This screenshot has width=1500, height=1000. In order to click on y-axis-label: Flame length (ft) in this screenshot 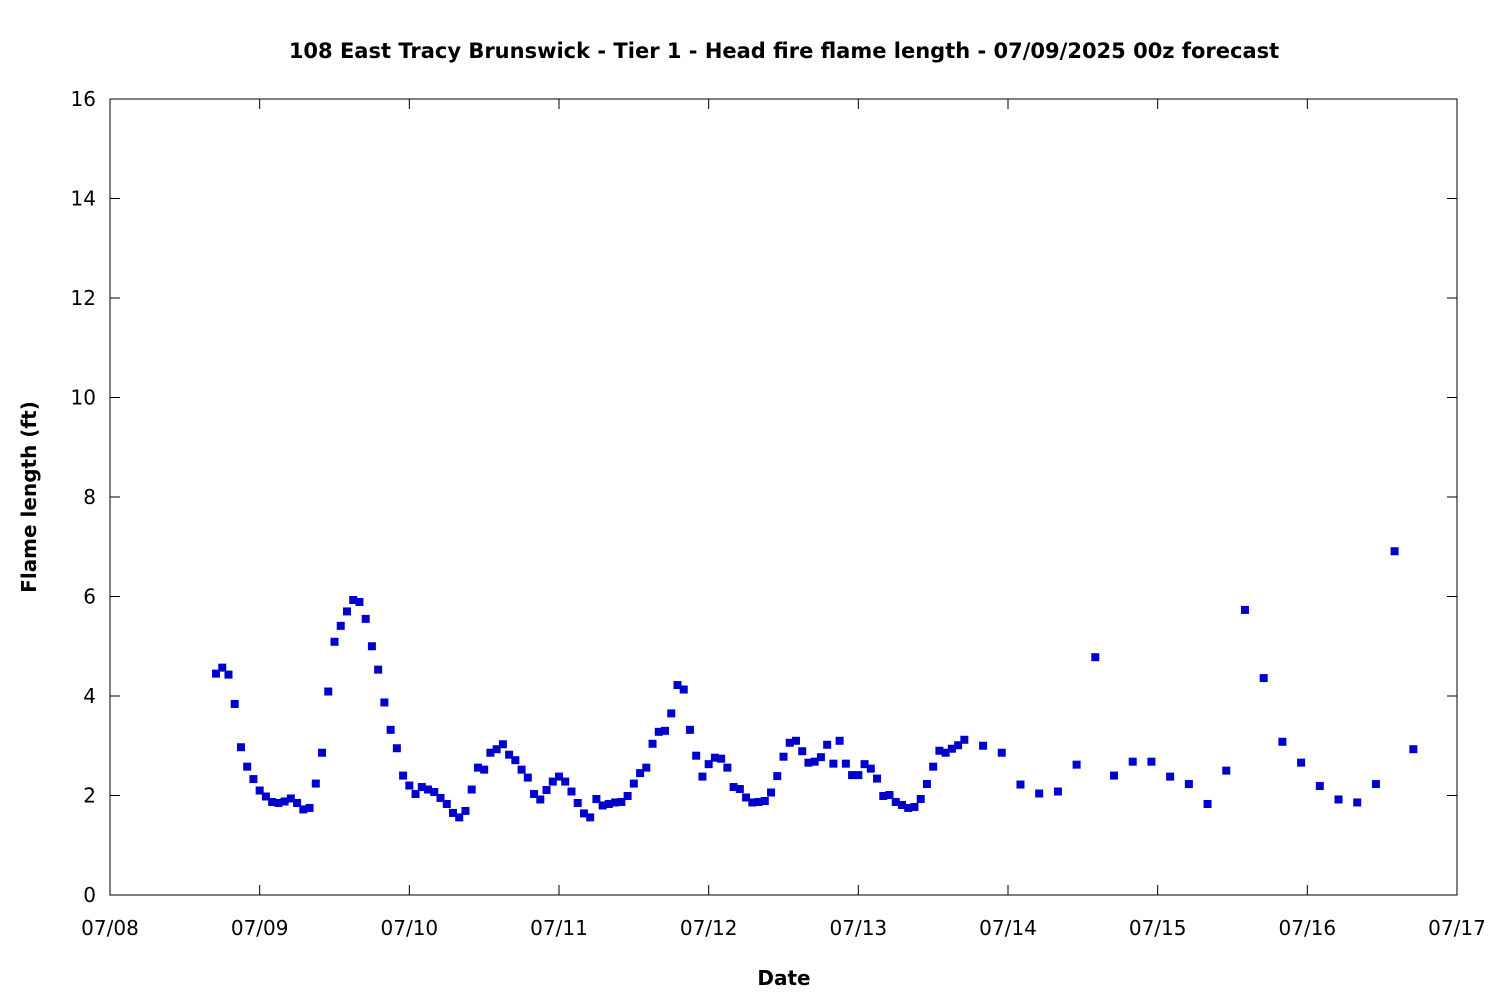, I will do `click(29, 497)`.